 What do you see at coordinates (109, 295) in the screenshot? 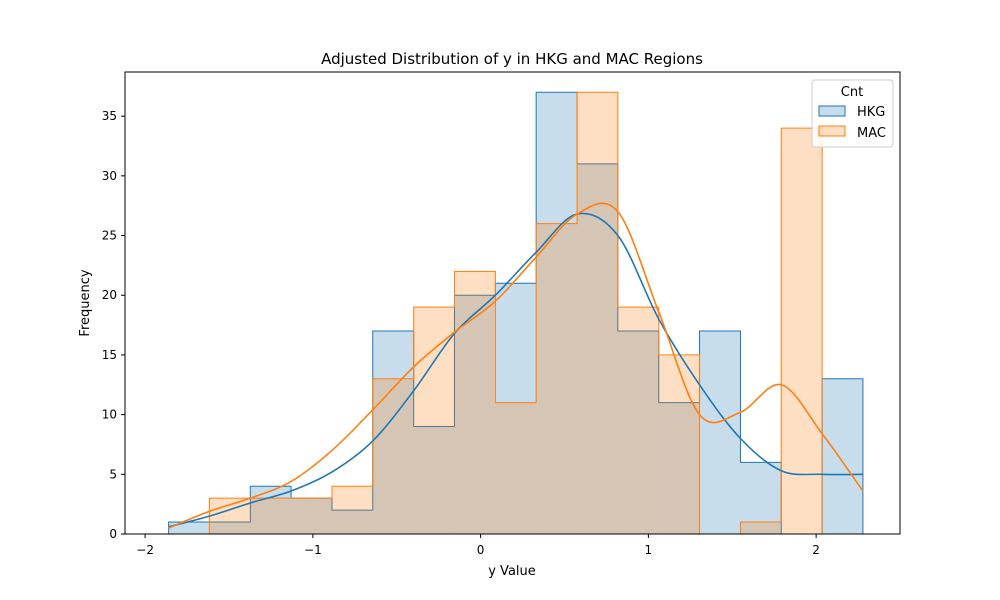
I see `y-tick-label-4: 20` at bounding box center [109, 295].